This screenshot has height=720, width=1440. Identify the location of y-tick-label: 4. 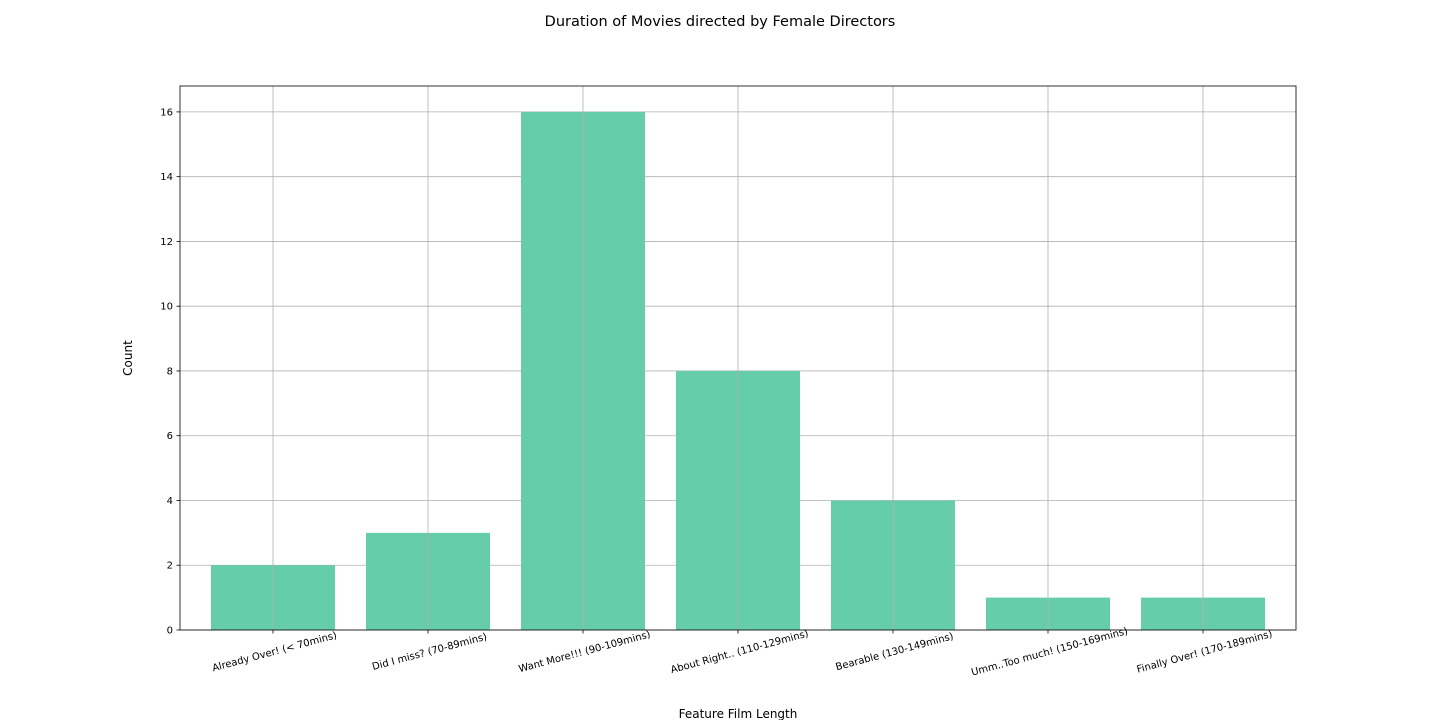
(170, 501).